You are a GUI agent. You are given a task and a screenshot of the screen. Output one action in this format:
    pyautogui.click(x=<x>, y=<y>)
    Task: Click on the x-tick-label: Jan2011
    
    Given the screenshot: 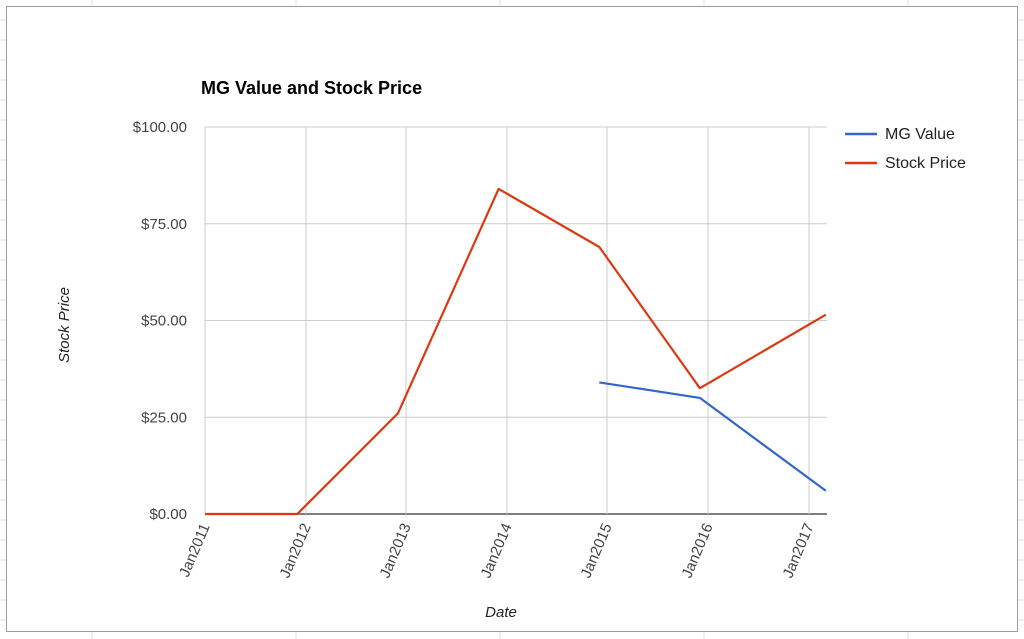 What is the action you would take?
    pyautogui.click(x=195, y=550)
    